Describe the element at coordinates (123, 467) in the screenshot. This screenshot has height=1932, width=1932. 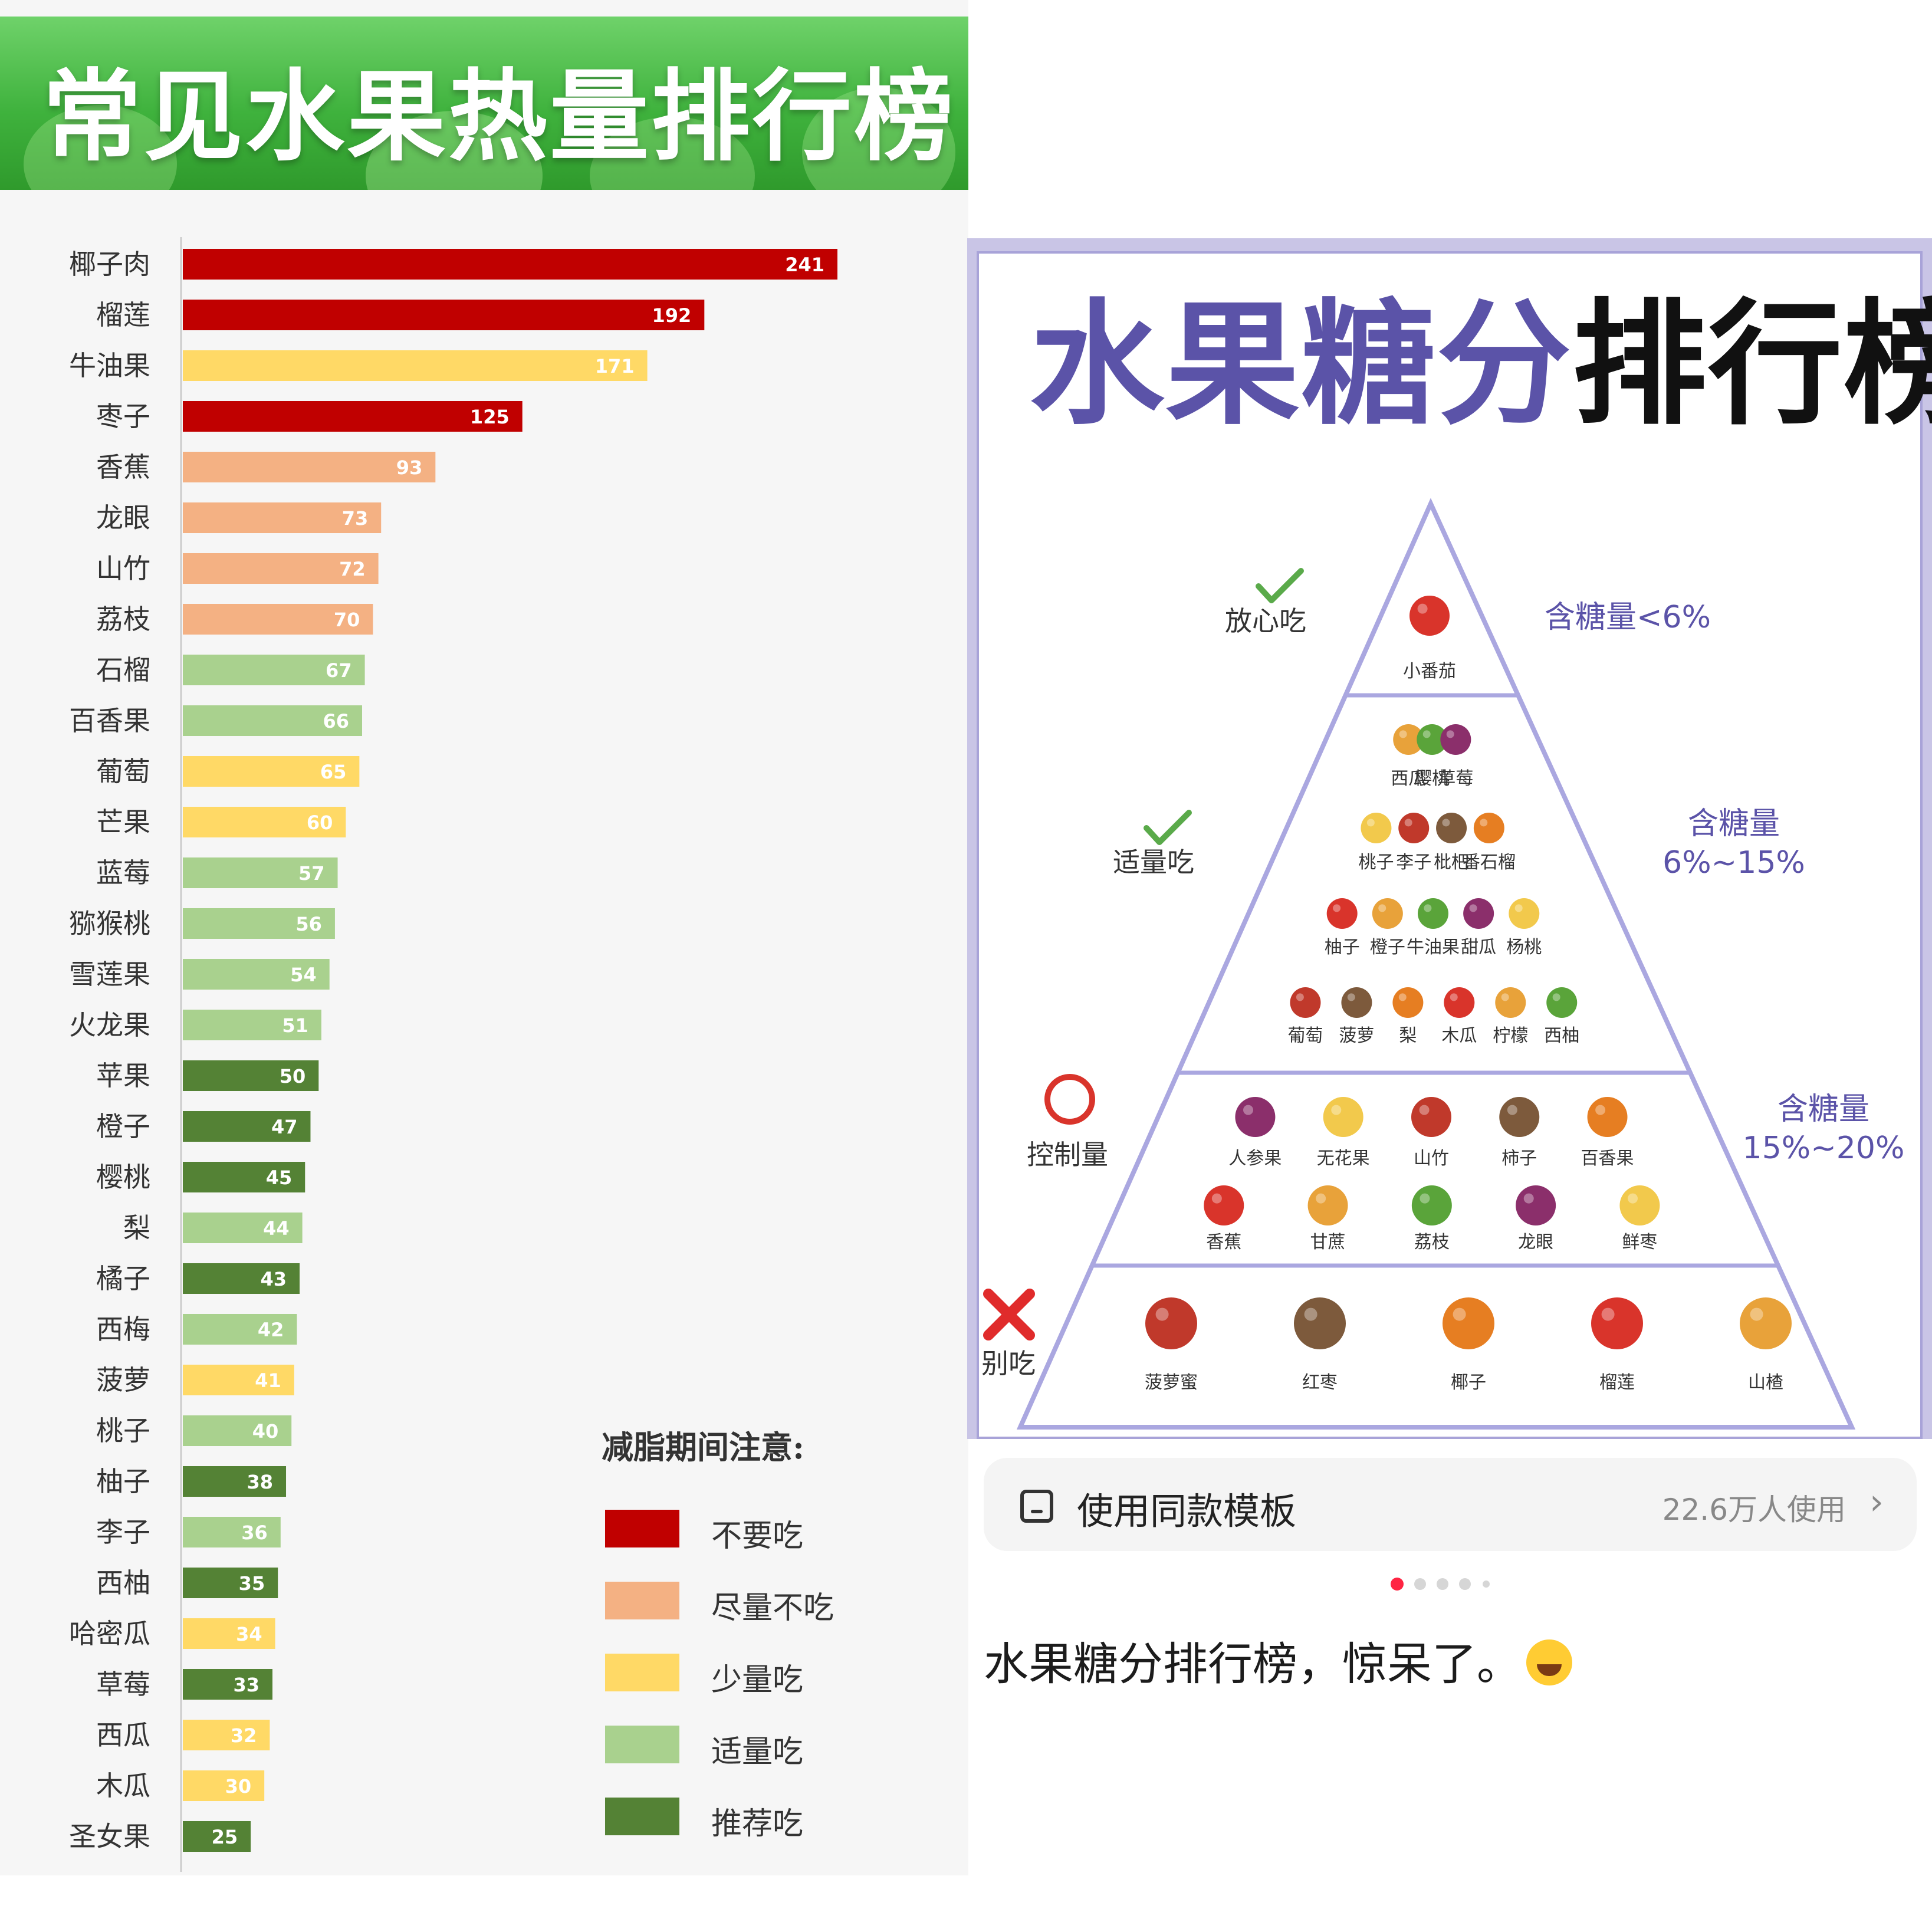
I see `bar-category-label: 香蕉` at that location.